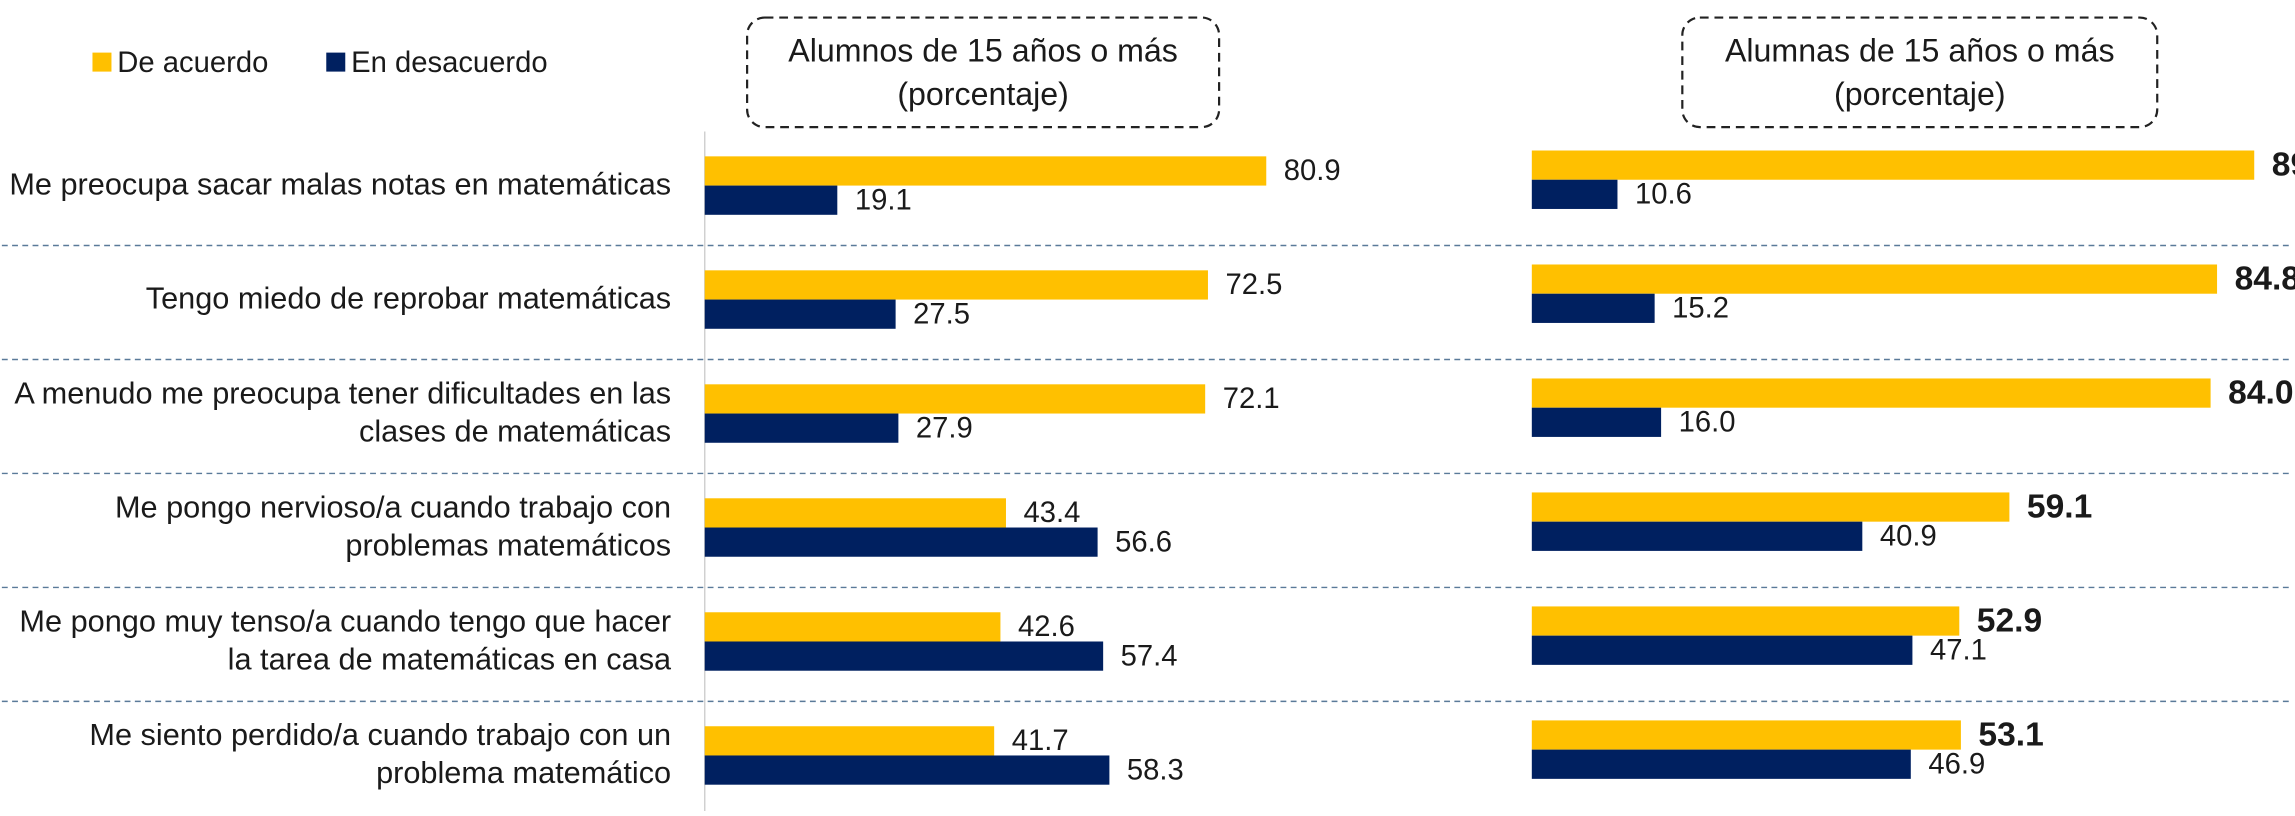 The height and width of the screenshot is (816, 2295). What do you see at coordinates (1908, 536) in the screenshot?
I see `value-label: 40.9` at bounding box center [1908, 536].